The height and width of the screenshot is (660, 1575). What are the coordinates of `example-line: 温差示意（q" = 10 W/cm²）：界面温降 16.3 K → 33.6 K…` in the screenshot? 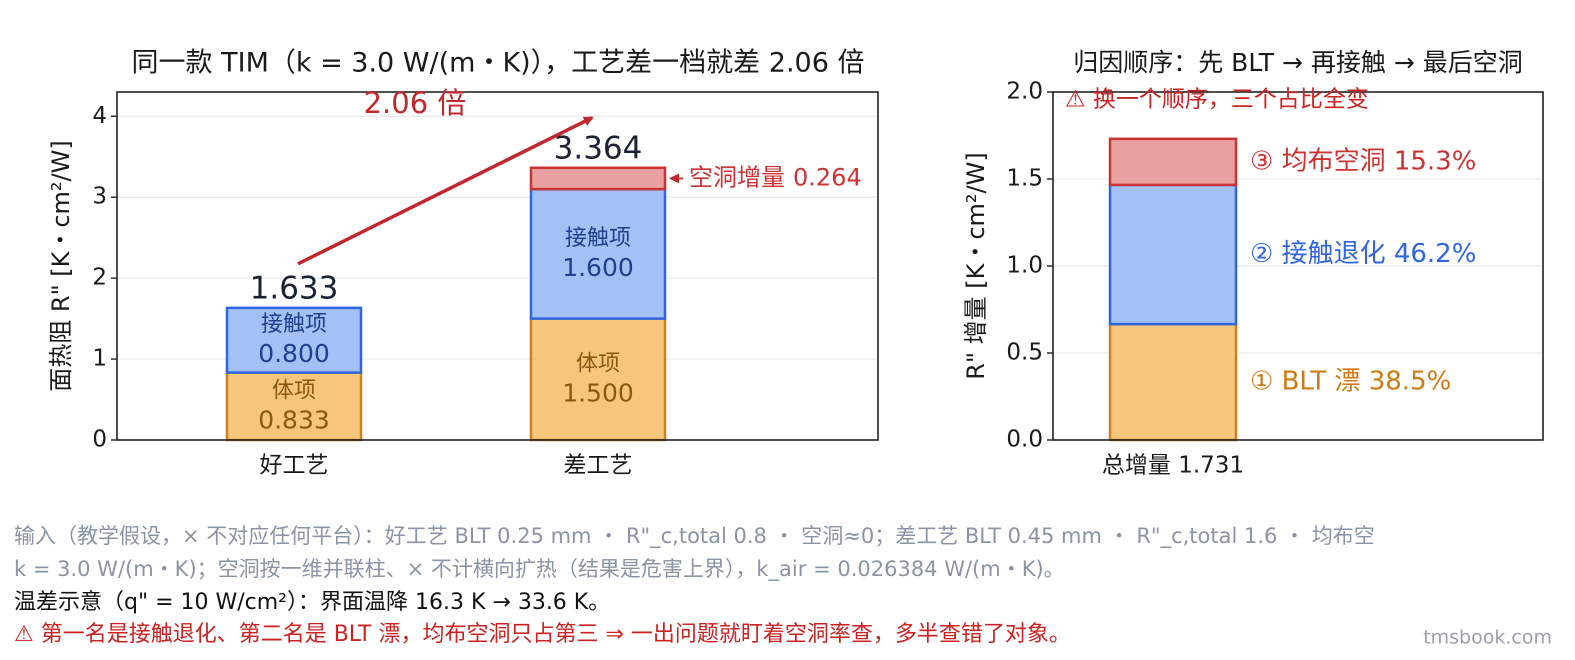 It's located at (312, 602).